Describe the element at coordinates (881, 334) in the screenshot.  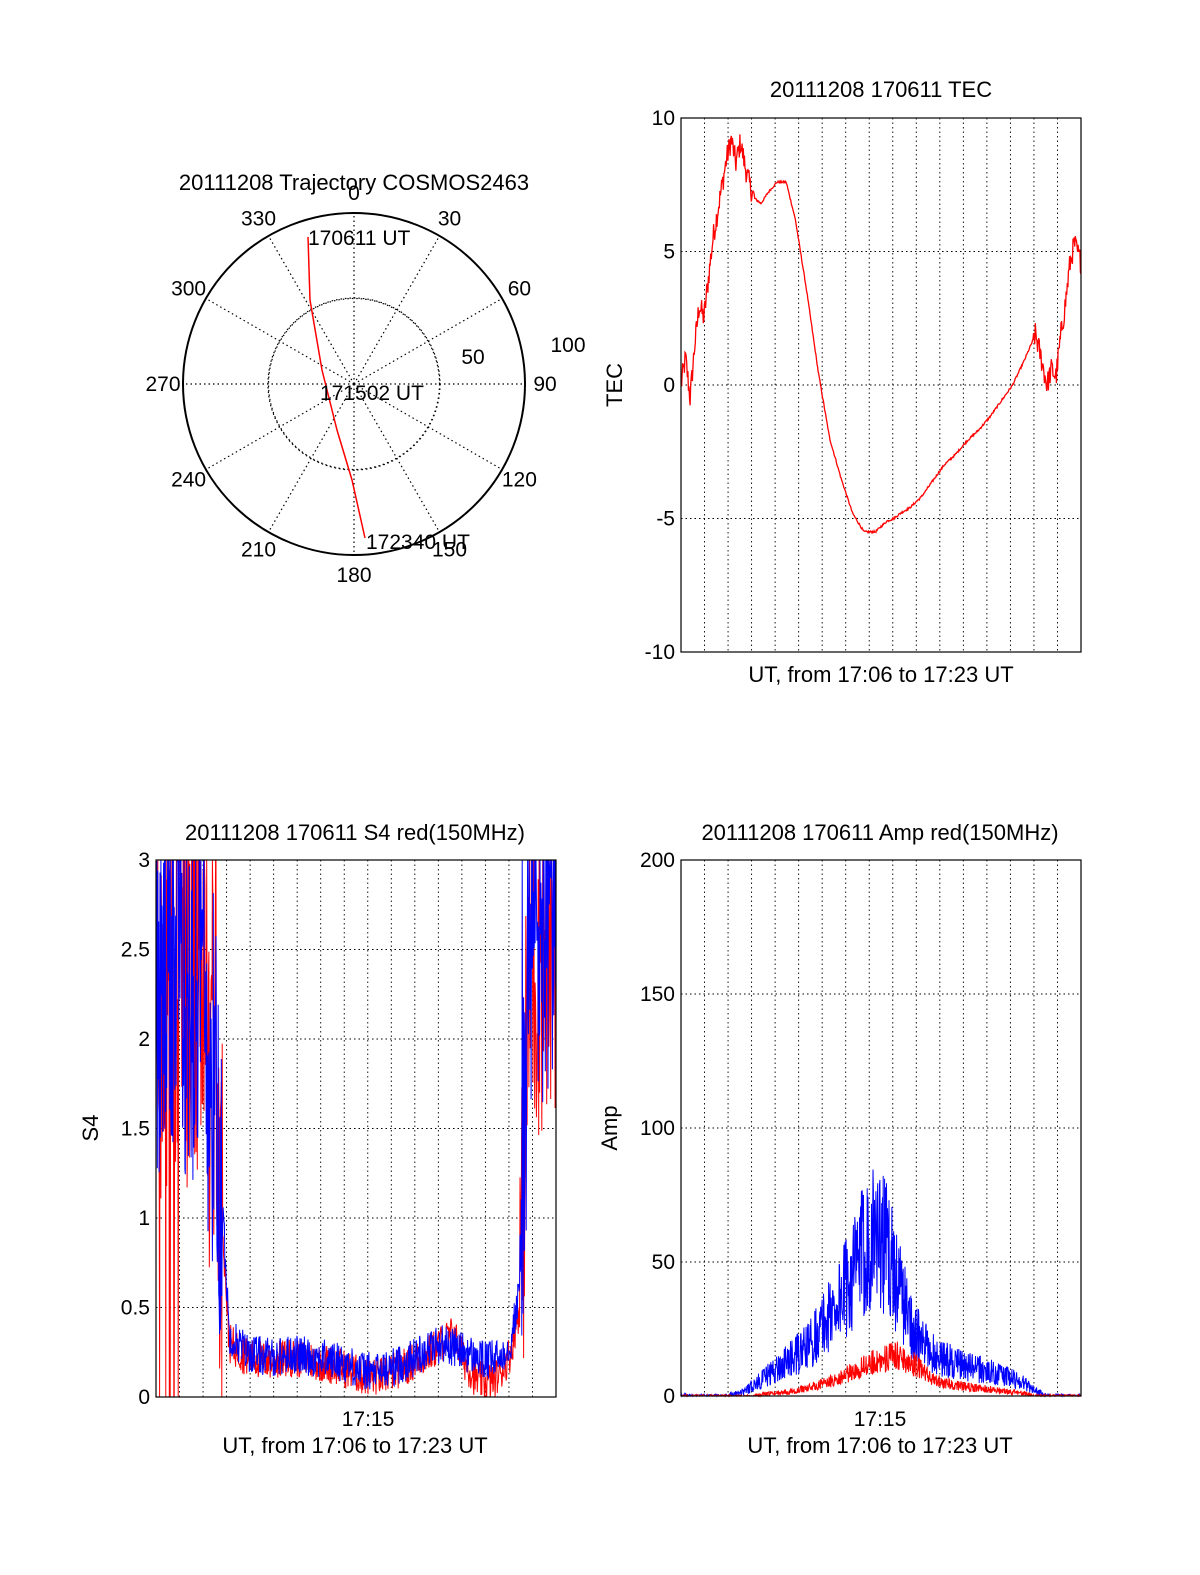
I see `tec-series-line` at that location.